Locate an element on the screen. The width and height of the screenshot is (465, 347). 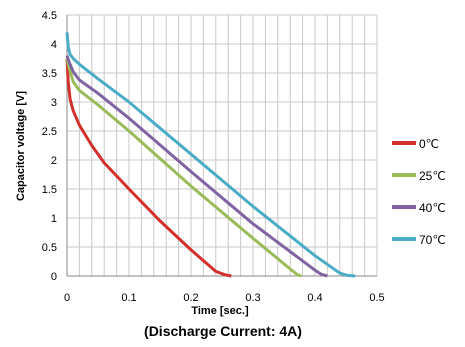
legend-label: 0℃ is located at coordinates (429, 144).